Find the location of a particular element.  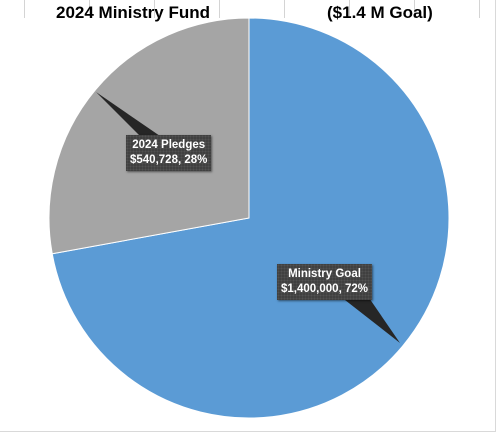

chart-subtitle: ($1.4 M Goal) is located at coordinates (380, 12).